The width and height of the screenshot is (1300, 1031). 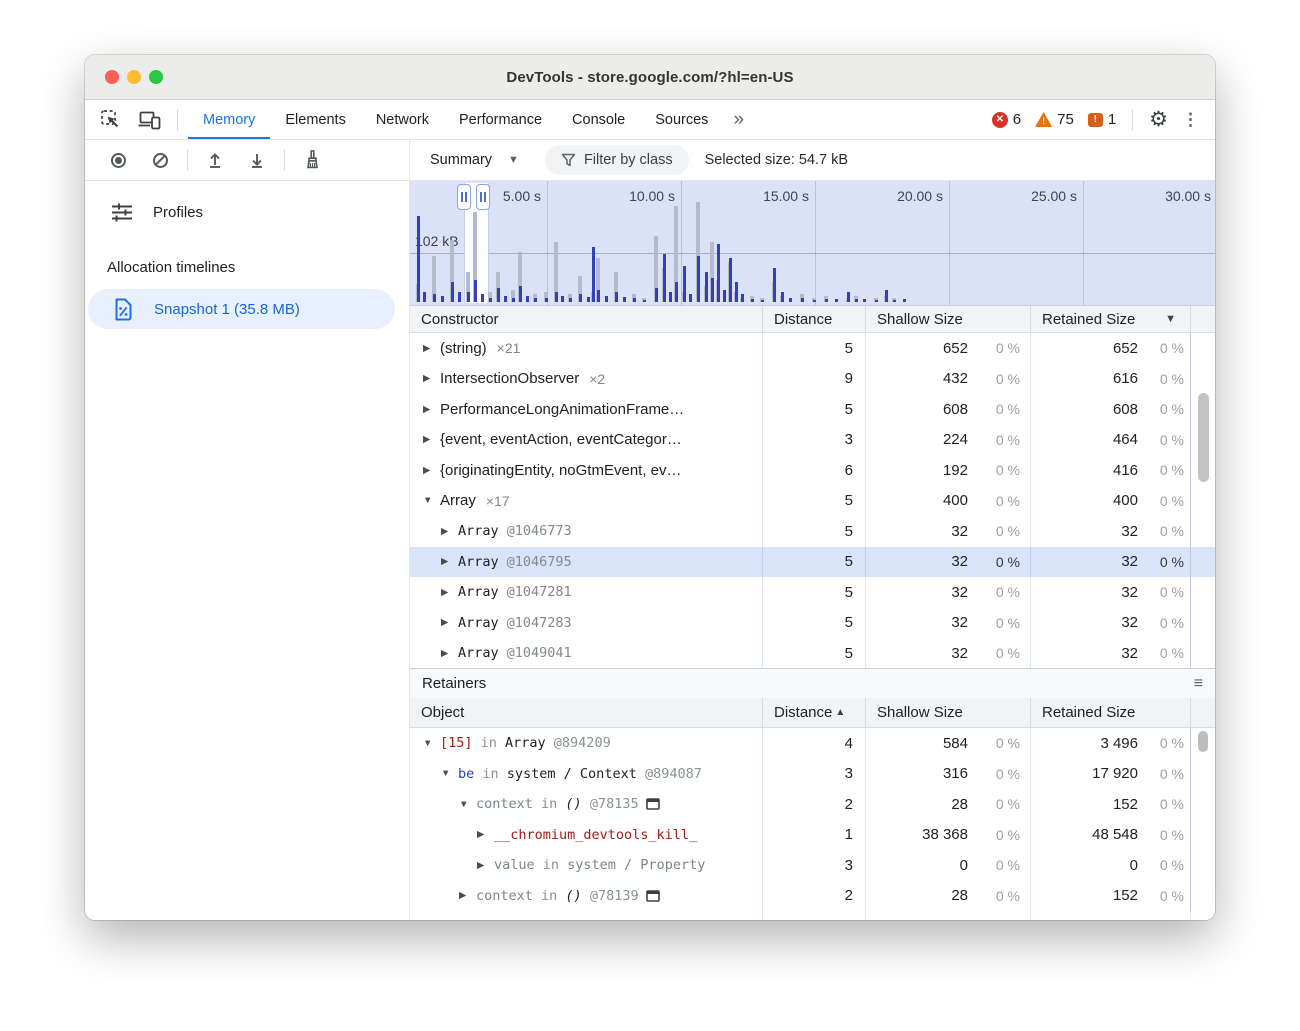 What do you see at coordinates (312, 160) in the screenshot?
I see `collect-garbage-button` at bounding box center [312, 160].